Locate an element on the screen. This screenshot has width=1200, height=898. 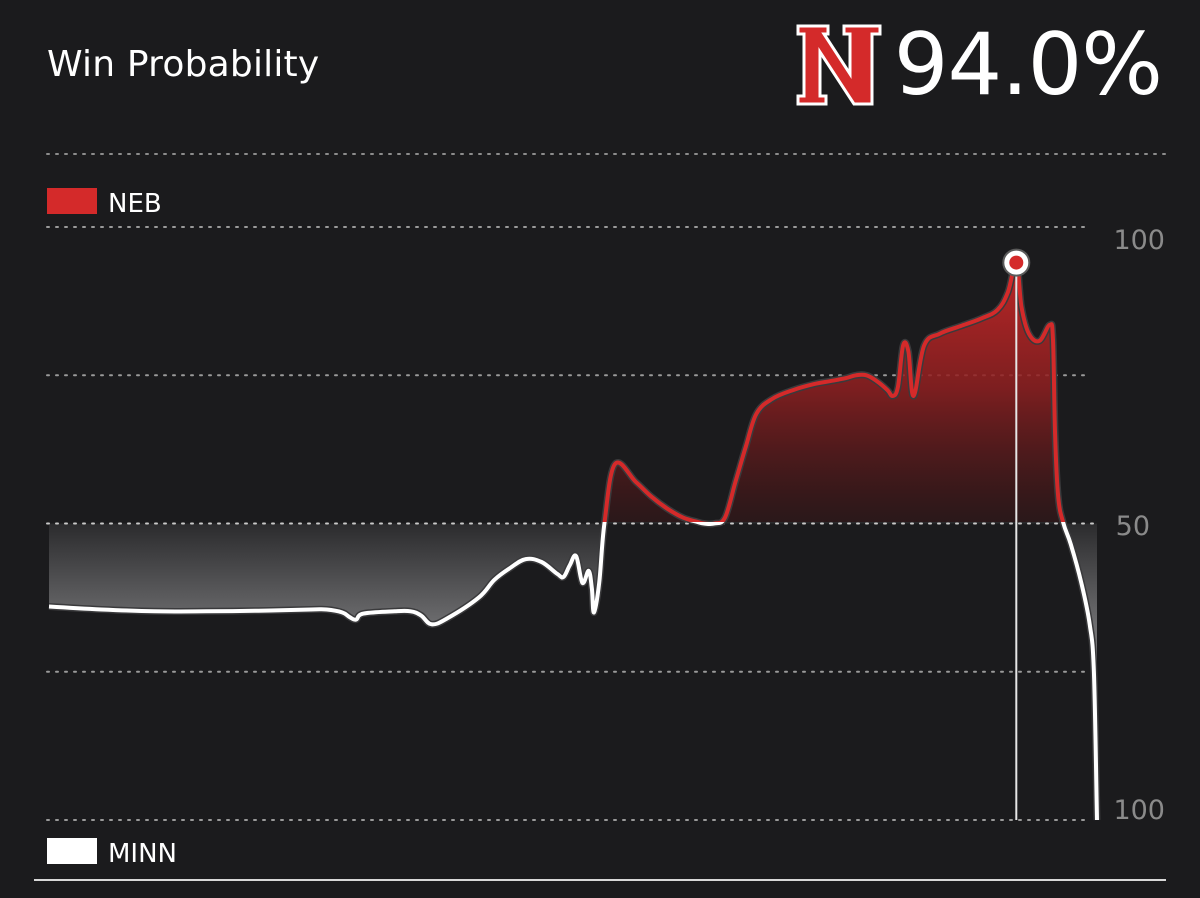
y-tick-label: 50 is located at coordinates (1133, 526).